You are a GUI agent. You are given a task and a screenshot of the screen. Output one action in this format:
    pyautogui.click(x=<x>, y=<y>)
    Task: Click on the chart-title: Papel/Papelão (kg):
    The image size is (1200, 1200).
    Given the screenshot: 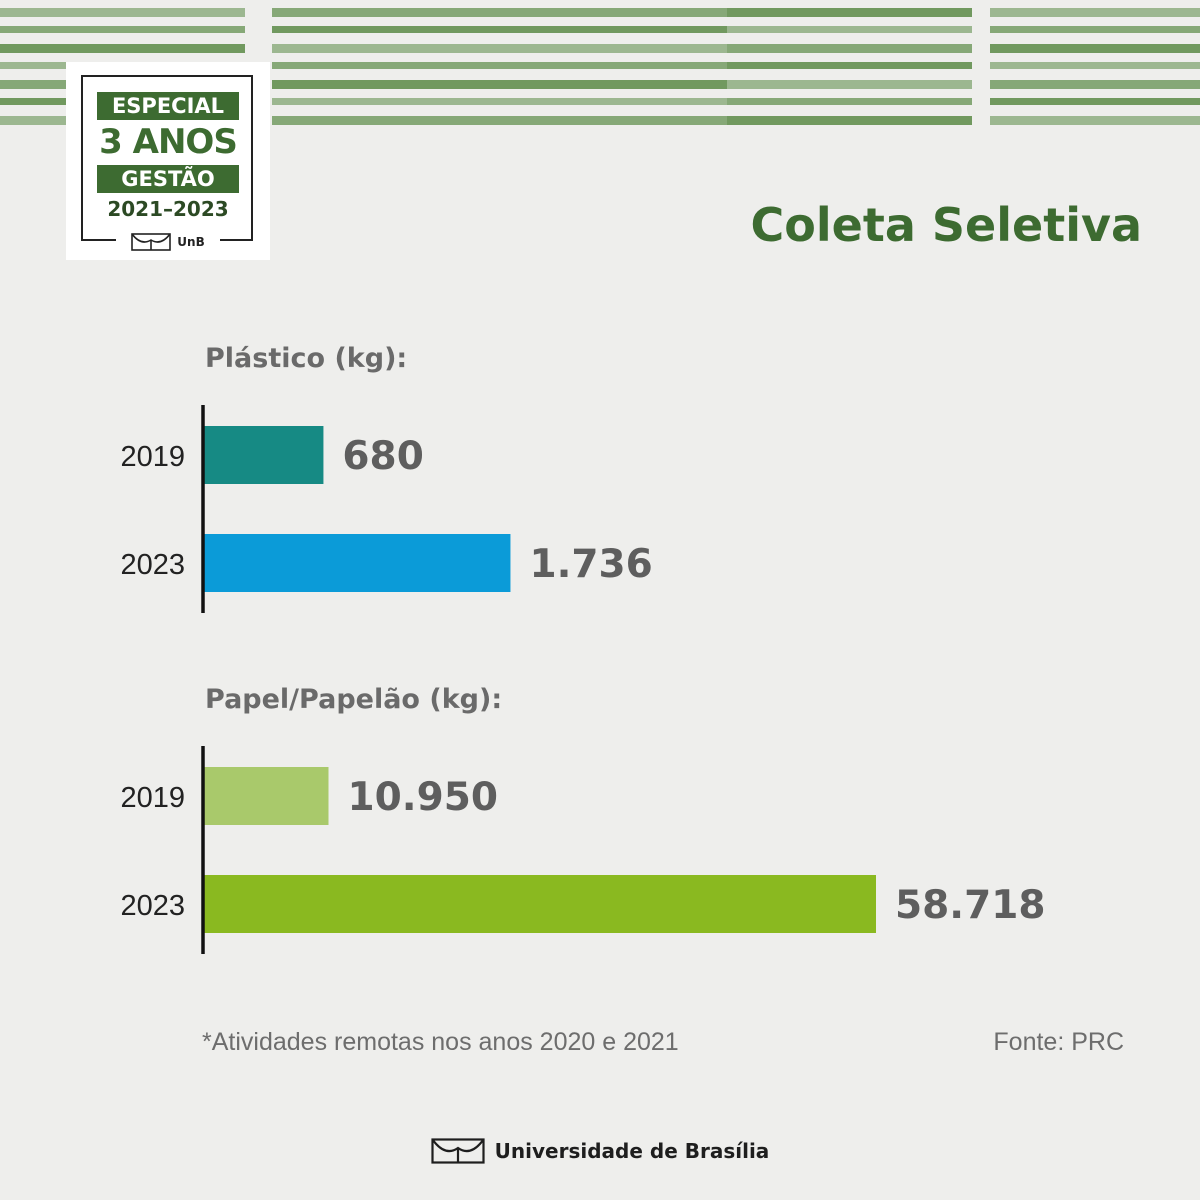 What is the action you would take?
    pyautogui.click(x=353, y=699)
    